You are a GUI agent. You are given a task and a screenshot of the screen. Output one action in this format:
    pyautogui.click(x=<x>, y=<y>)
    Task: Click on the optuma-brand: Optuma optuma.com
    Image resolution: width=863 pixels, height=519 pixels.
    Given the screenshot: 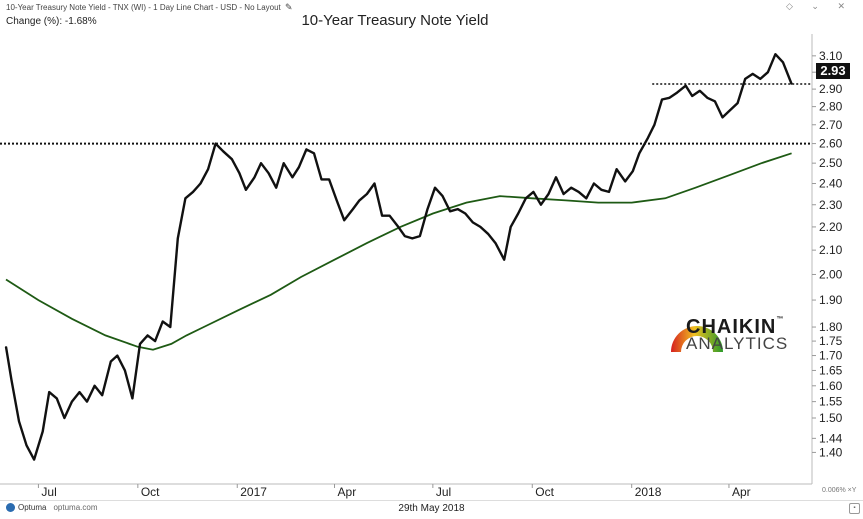 What is the action you would take?
    pyautogui.click(x=52, y=507)
    